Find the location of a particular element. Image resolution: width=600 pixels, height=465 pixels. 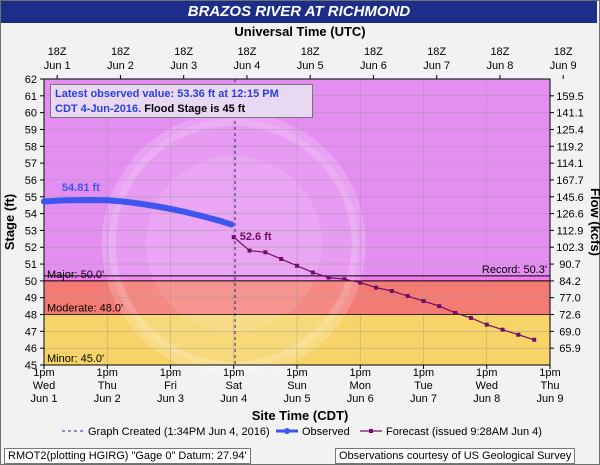

y-tick-label: 48 is located at coordinates (31, 316).